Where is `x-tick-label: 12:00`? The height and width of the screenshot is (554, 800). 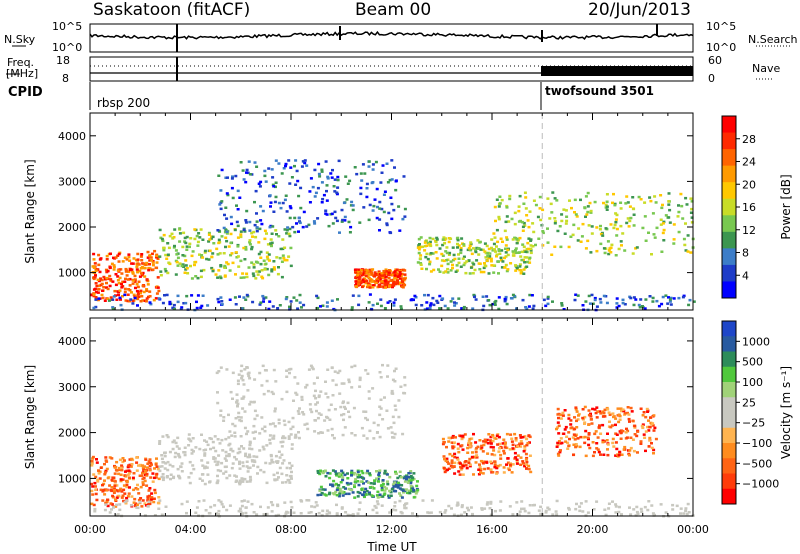
x-tick-label: 12:00 is located at coordinates (392, 529).